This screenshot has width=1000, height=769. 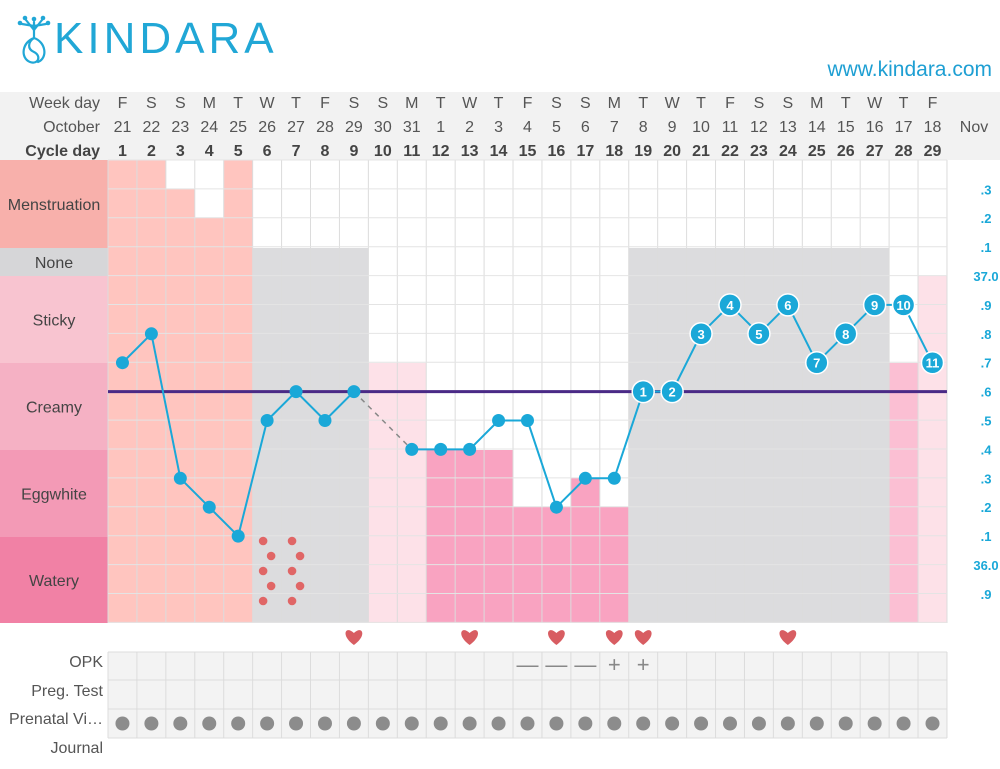 What do you see at coordinates (986, 334) in the screenshot?
I see `temp-tick: .8` at bounding box center [986, 334].